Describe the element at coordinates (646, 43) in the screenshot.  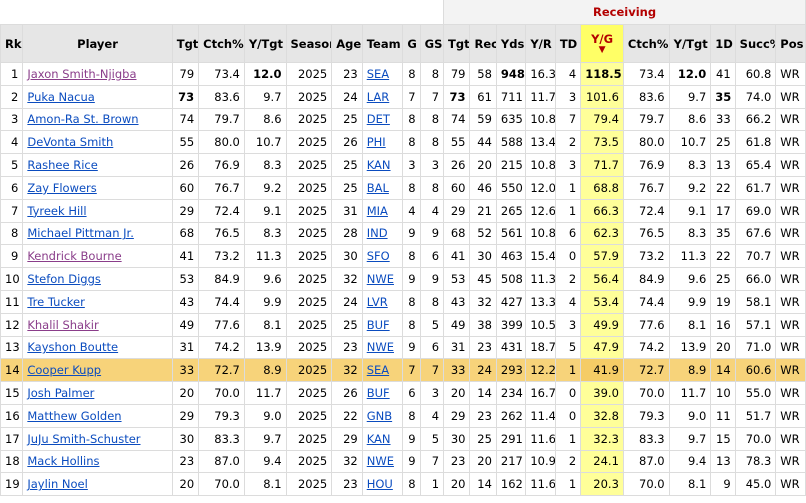
I see `col-header-ctch2: Ctch%` at that location.